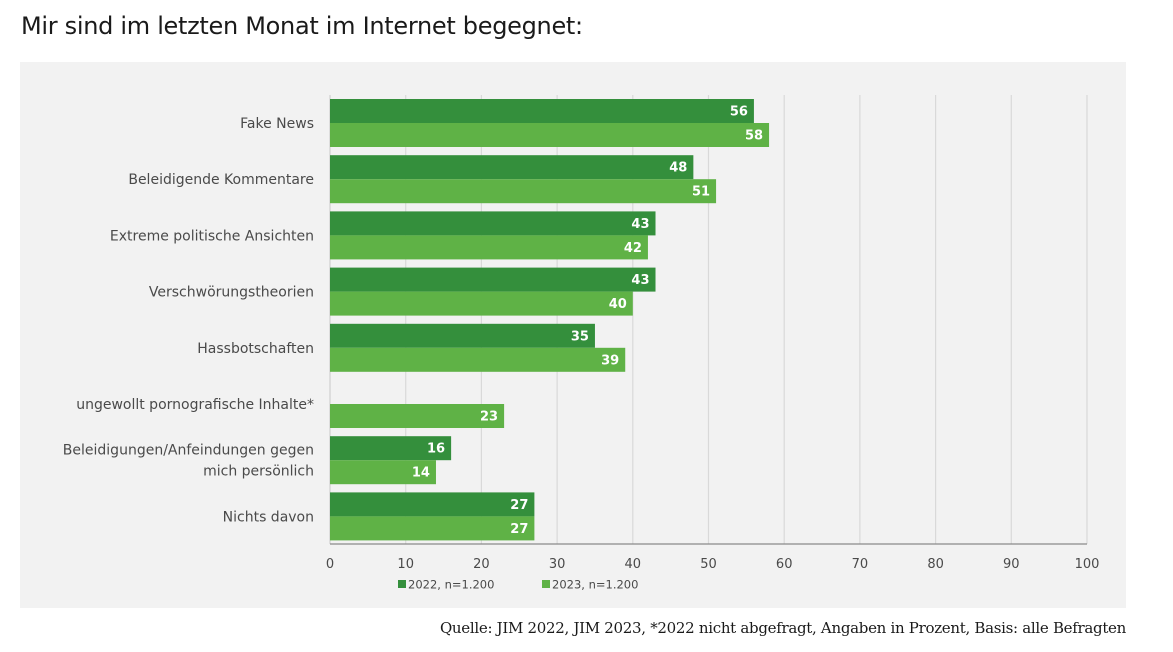  What do you see at coordinates (754, 136) in the screenshot?
I see `value-label: 58` at bounding box center [754, 136].